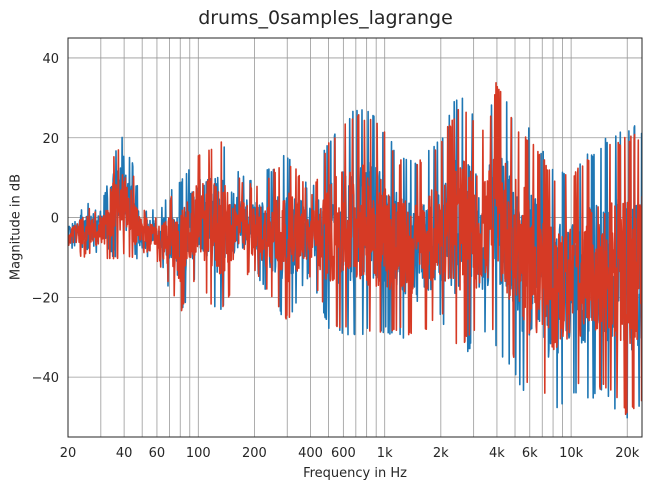 Image resolution: width=651 pixels, height=491 pixels. Describe the element at coordinates (254, 453) in the screenshot. I see `x-tick-label: 200` at that location.